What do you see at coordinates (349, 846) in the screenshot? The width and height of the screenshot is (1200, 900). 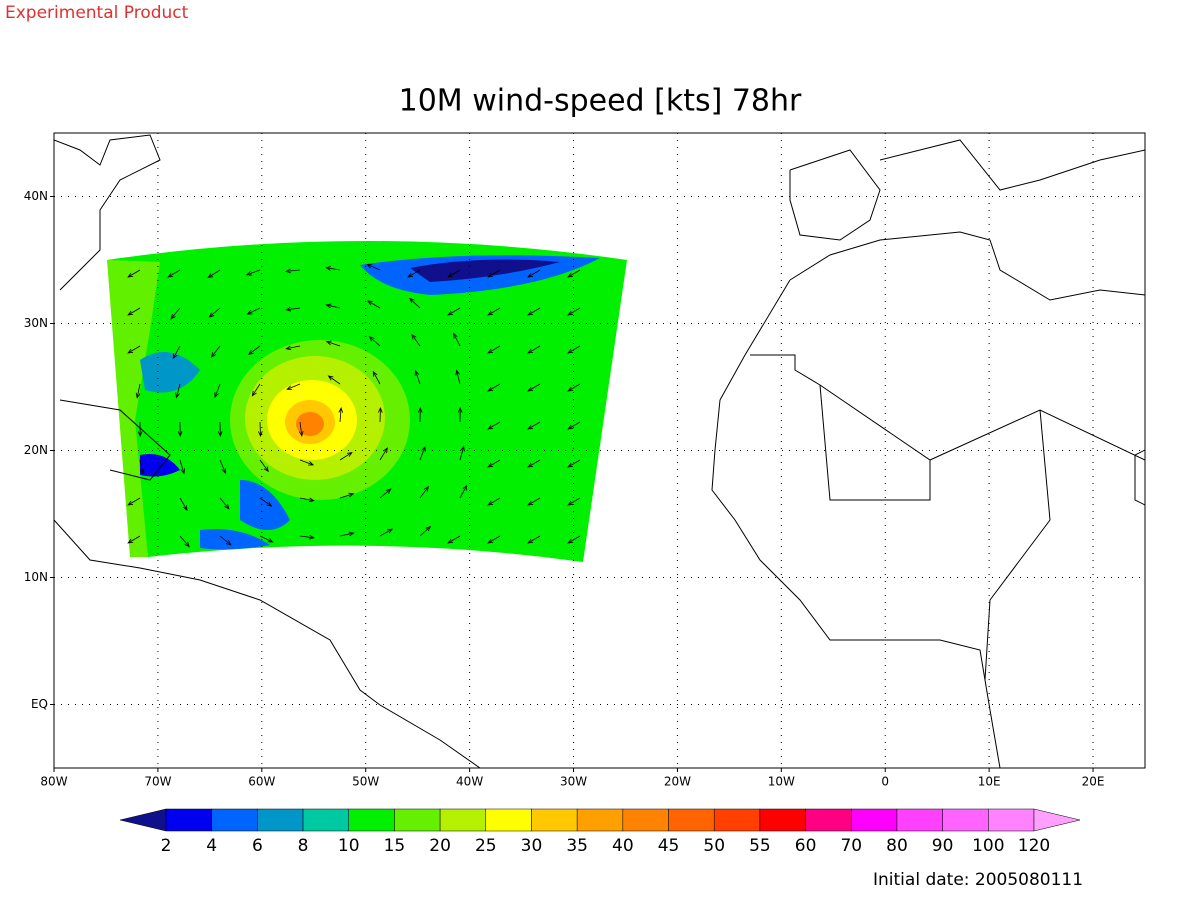 I see `colorbar-label: 10` at bounding box center [349, 846].